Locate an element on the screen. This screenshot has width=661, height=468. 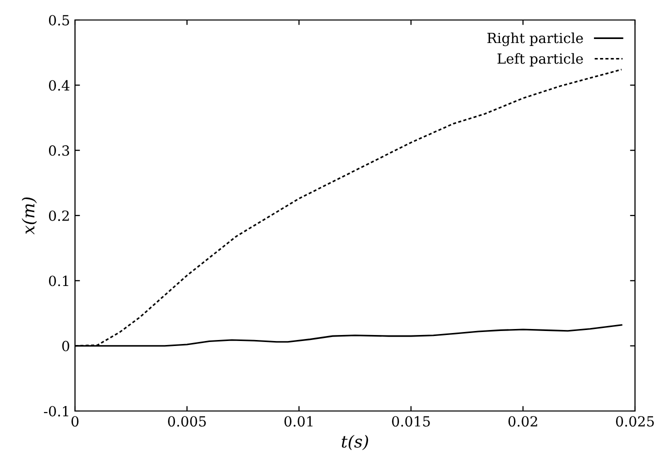
y-tick-label: 0.1 is located at coordinates (58, 281).